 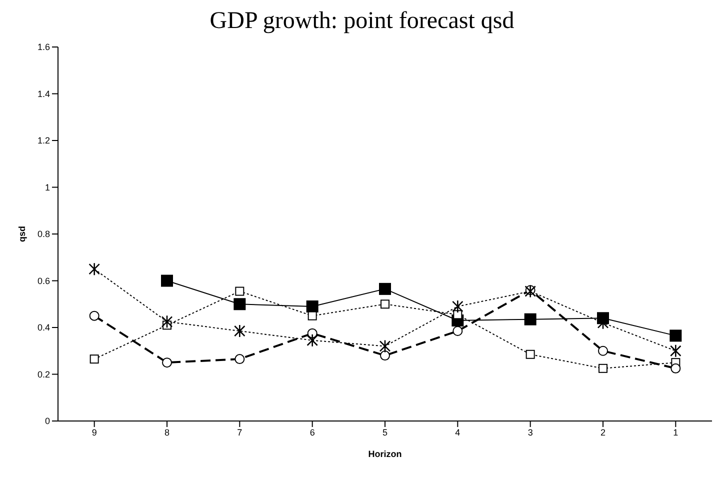 I want to click on y-tick-label: 1.6, so click(x=43, y=47).